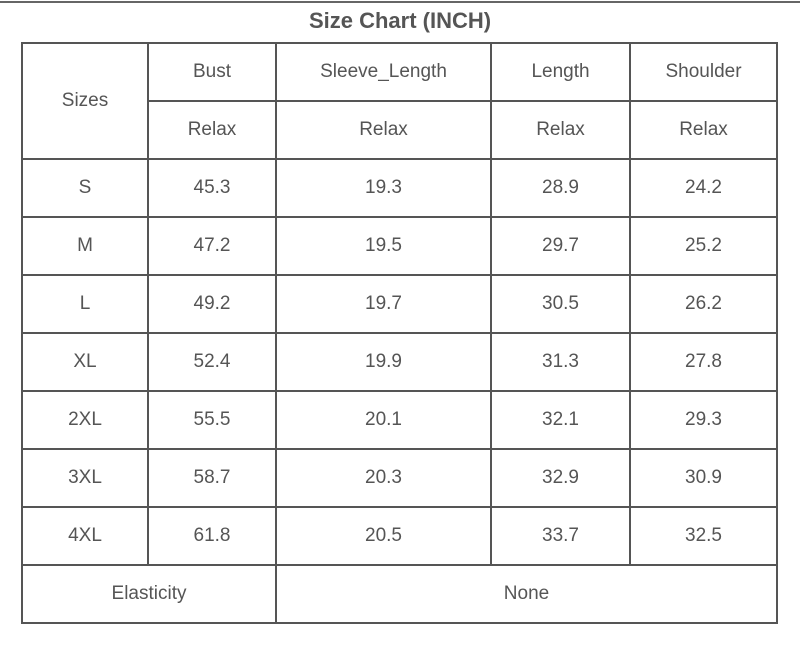 The image size is (800, 661). Describe the element at coordinates (560, 188) in the screenshot. I see `measurement: 28.9` at that location.